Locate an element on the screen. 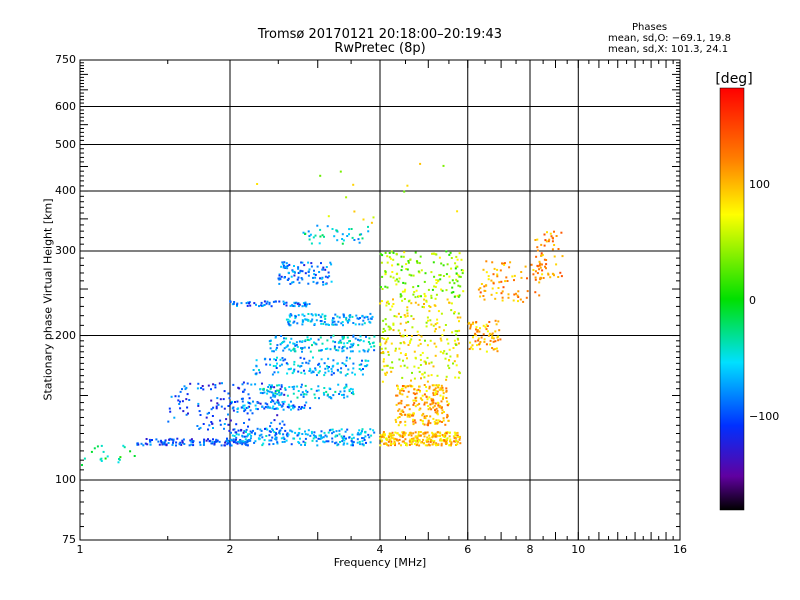 This screenshot has width=800, height=600. y-tick-label: 100 is located at coordinates (65, 480).